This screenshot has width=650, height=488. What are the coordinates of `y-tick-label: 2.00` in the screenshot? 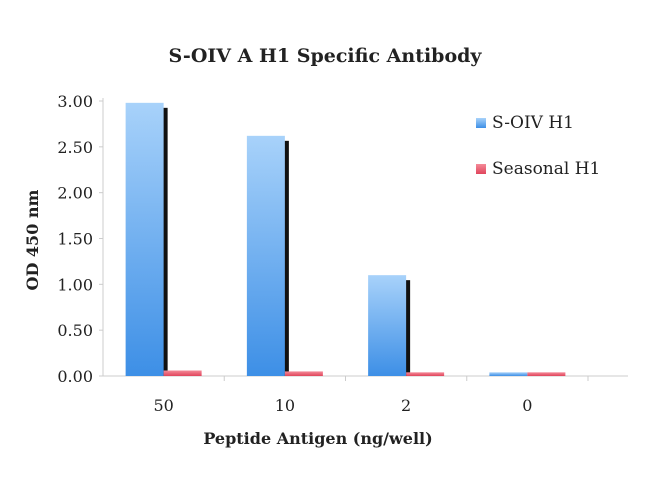 It's located at (75, 193).